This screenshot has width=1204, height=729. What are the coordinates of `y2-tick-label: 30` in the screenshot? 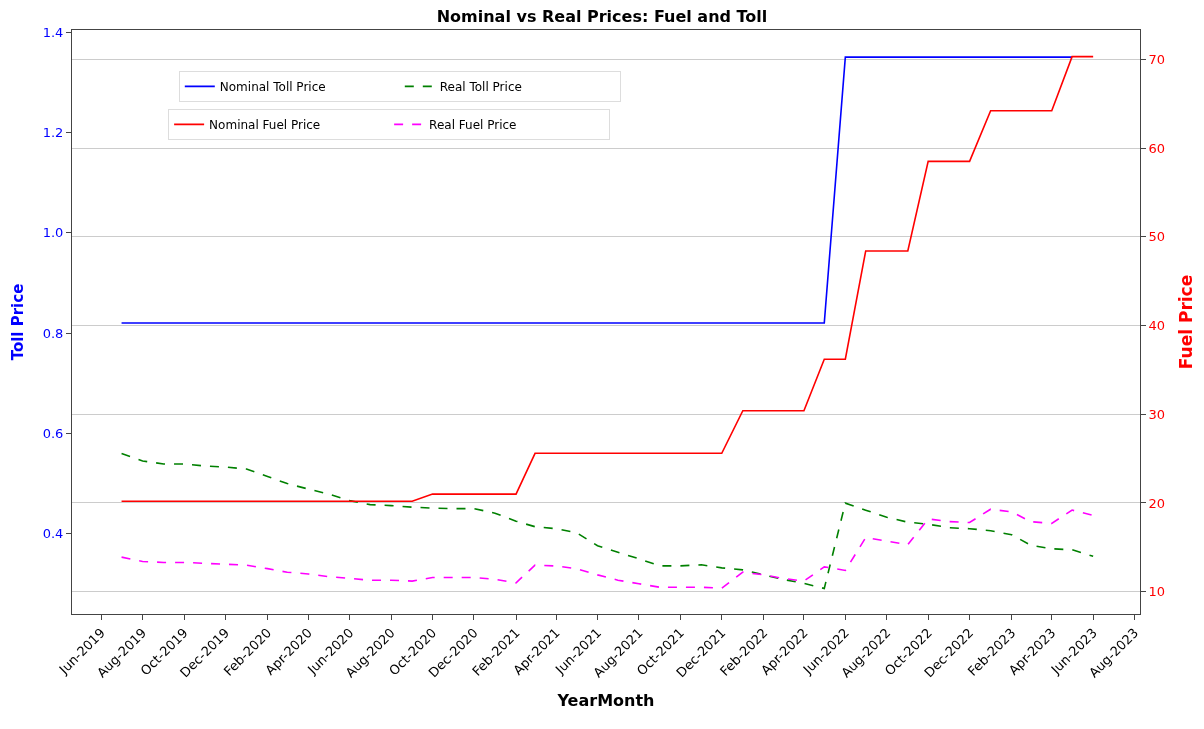 It's located at (1157, 414).